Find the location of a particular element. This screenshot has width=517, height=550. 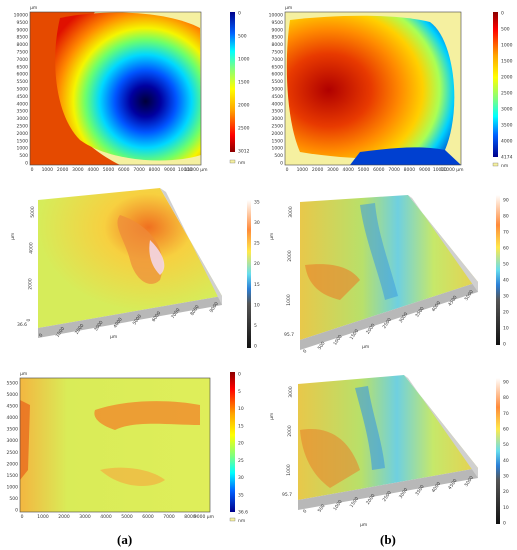

scale-tick-label: 1000 is located at coordinates (507, 46).